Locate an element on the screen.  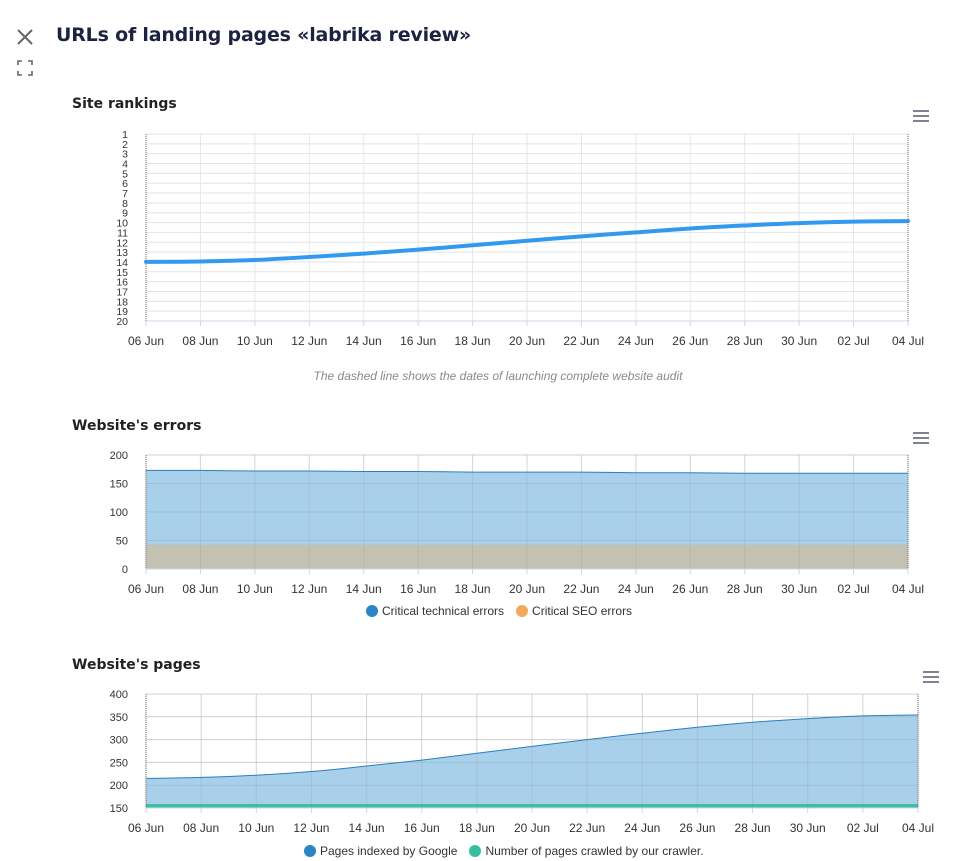
y-tick-label: 16 is located at coordinates (122, 283).